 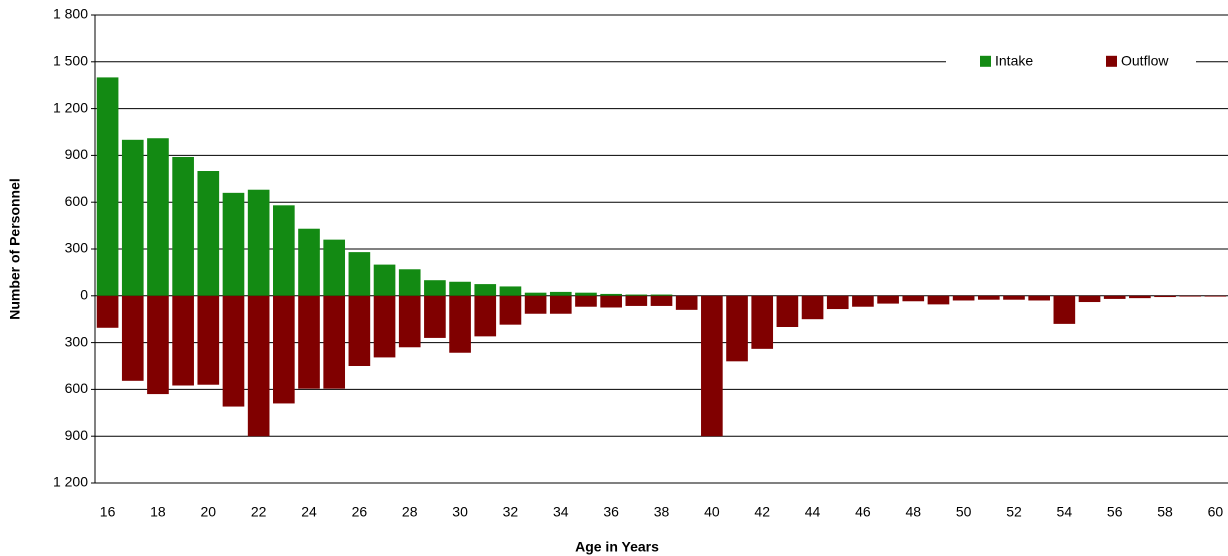 What do you see at coordinates (1115, 512) in the screenshot?
I see `x-tick-label: 56` at bounding box center [1115, 512].